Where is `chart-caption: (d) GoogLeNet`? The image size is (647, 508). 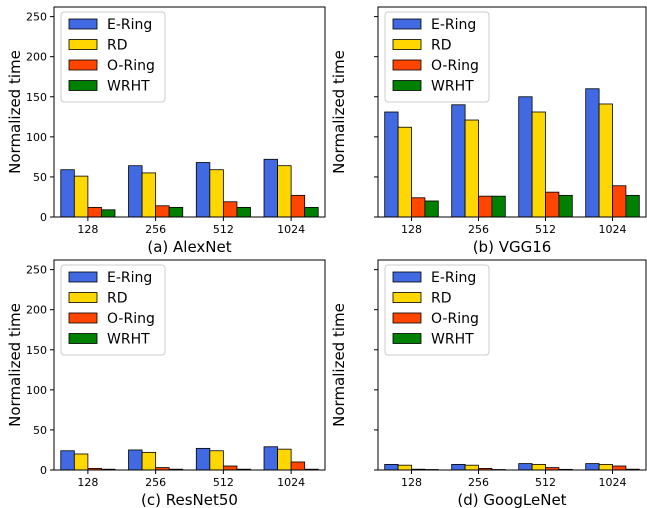
chart-caption: (d) GoogLeNet is located at coordinates (511, 499).